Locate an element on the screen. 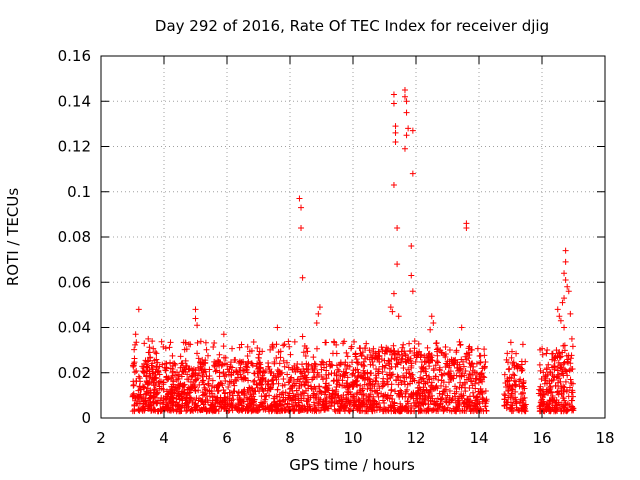  x-axis-title: GPS time / hours is located at coordinates (352, 465).